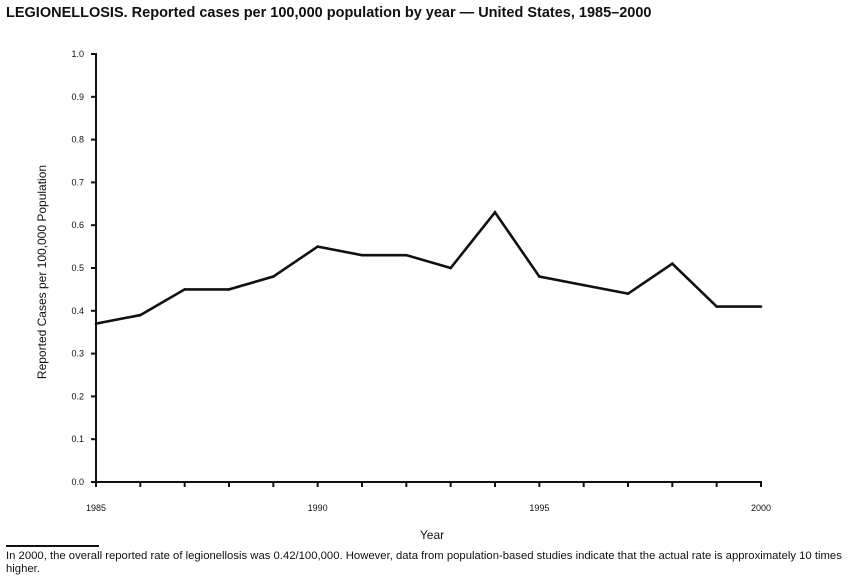 Image resolution: width=858 pixels, height=587 pixels. Describe the element at coordinates (77, 396) in the screenshot. I see `y-tick-label: 0.2` at that location.